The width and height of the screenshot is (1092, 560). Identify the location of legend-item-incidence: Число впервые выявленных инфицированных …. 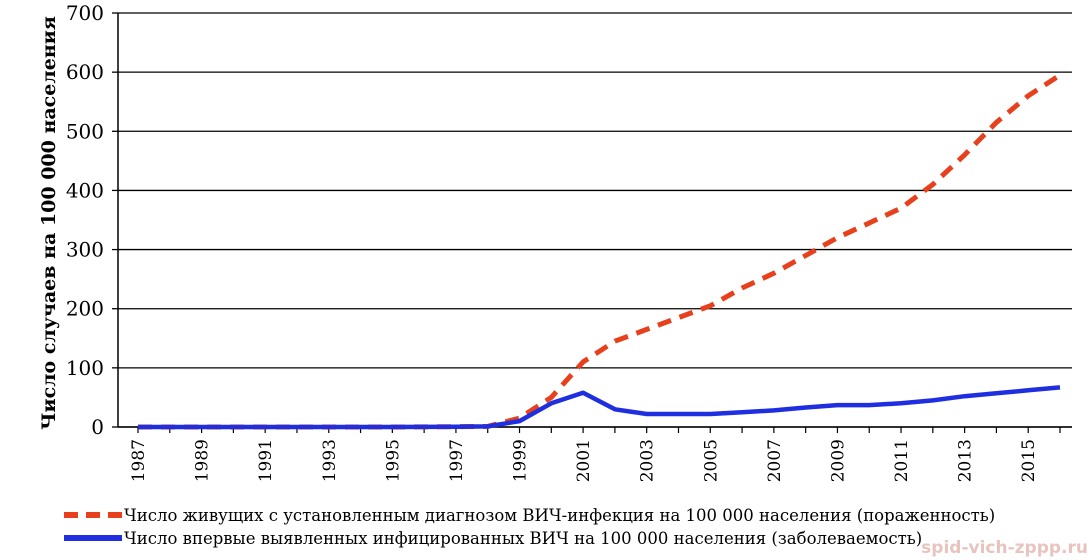
(564, 538).